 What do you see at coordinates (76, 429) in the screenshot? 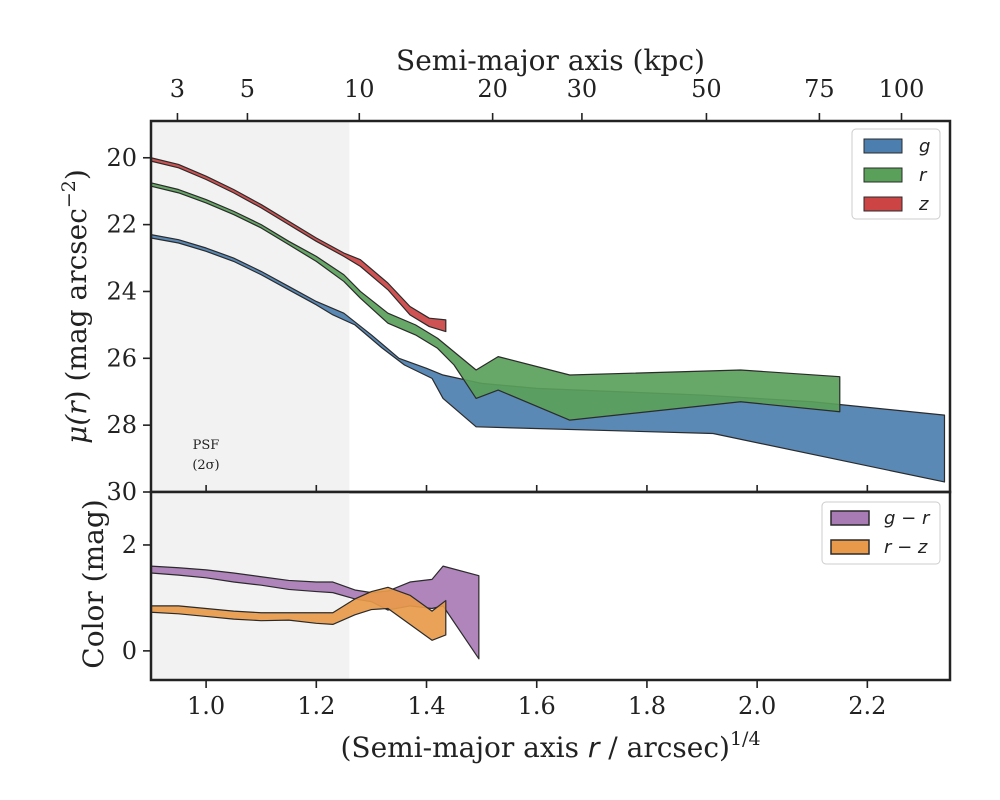
I see `y-title-part: μ(` at bounding box center [76, 429].